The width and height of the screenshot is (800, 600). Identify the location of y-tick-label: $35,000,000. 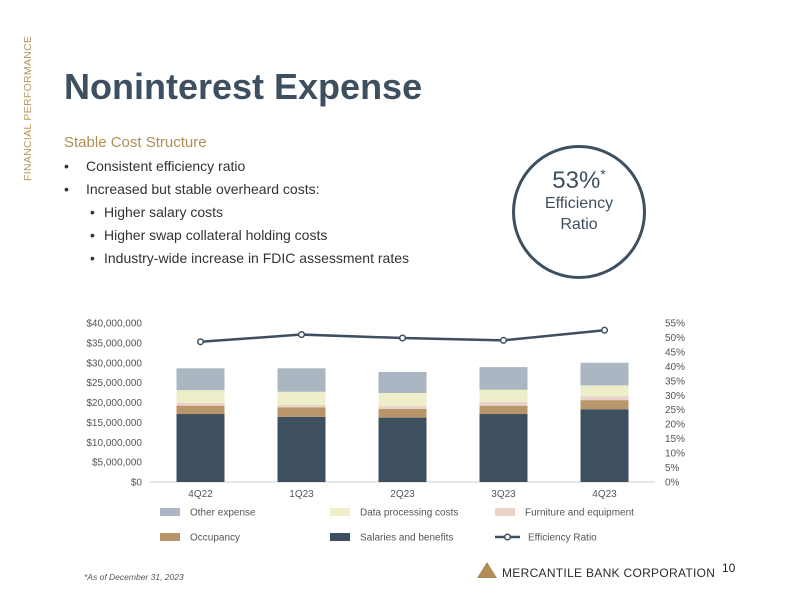
(114, 343).